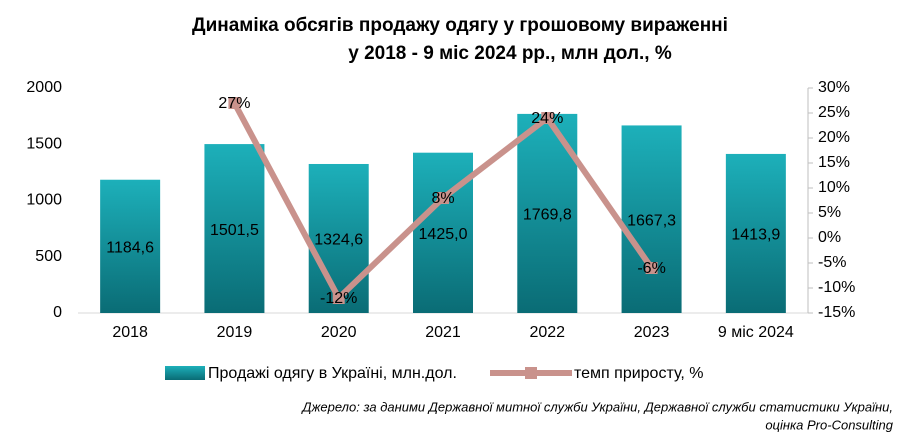 This screenshot has height=439, width=908. What do you see at coordinates (638, 373) in the screenshot?
I see `legend-label: темп приросту, %` at bounding box center [638, 373].